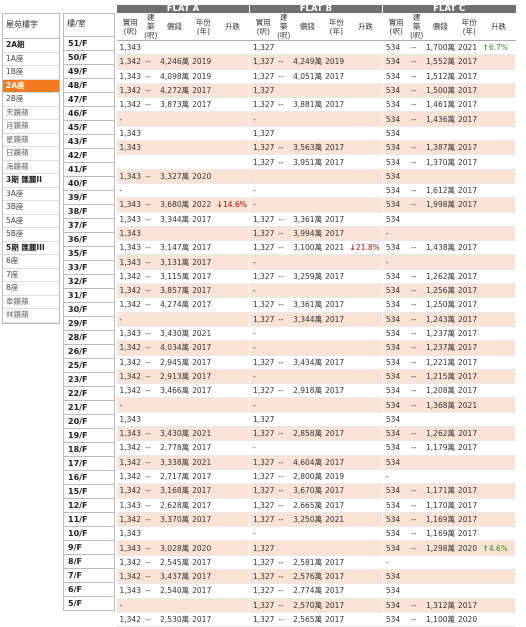 The width and height of the screenshot is (526, 627). What do you see at coordinates (174, 348) in the screenshot?
I see `cell-price: 4,034萬` at bounding box center [174, 348].